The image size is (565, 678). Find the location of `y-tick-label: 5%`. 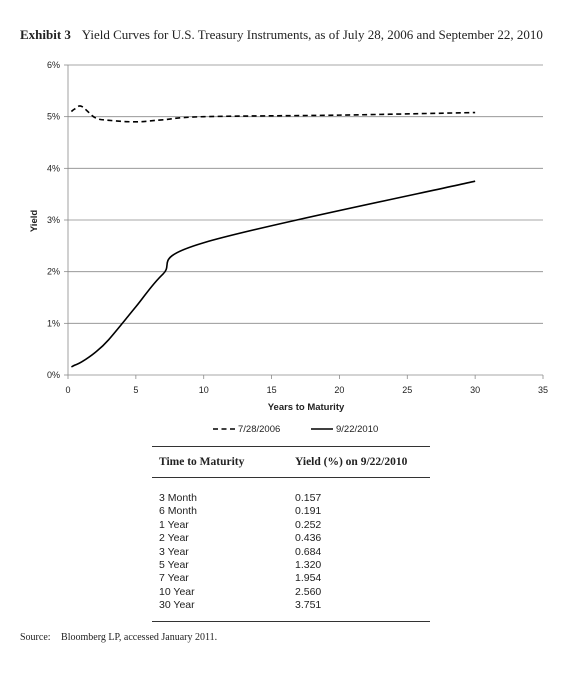

y-tick-label: 5% is located at coordinates (53, 117).